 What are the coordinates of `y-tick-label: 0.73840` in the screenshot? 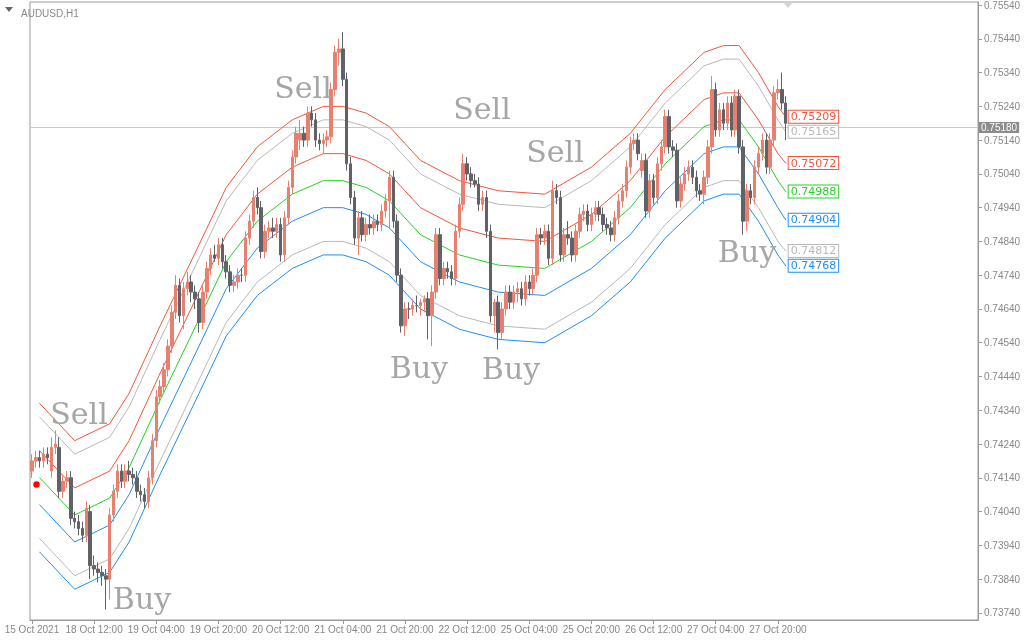 It's located at (1002, 579).